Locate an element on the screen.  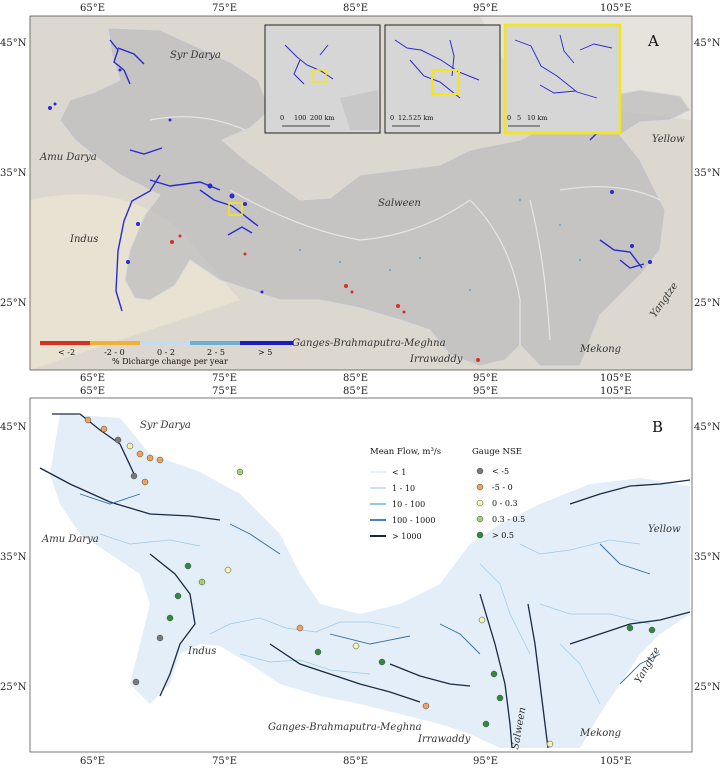
panel-a-left-tick-3: 25°N is located at coordinates (13, 303).